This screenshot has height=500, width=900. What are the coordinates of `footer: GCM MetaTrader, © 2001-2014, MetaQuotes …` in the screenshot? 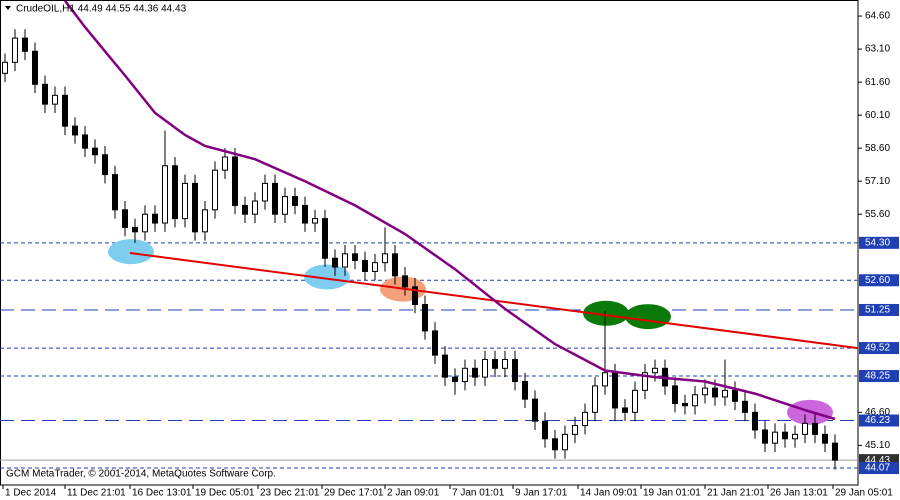 It's located at (141, 474).